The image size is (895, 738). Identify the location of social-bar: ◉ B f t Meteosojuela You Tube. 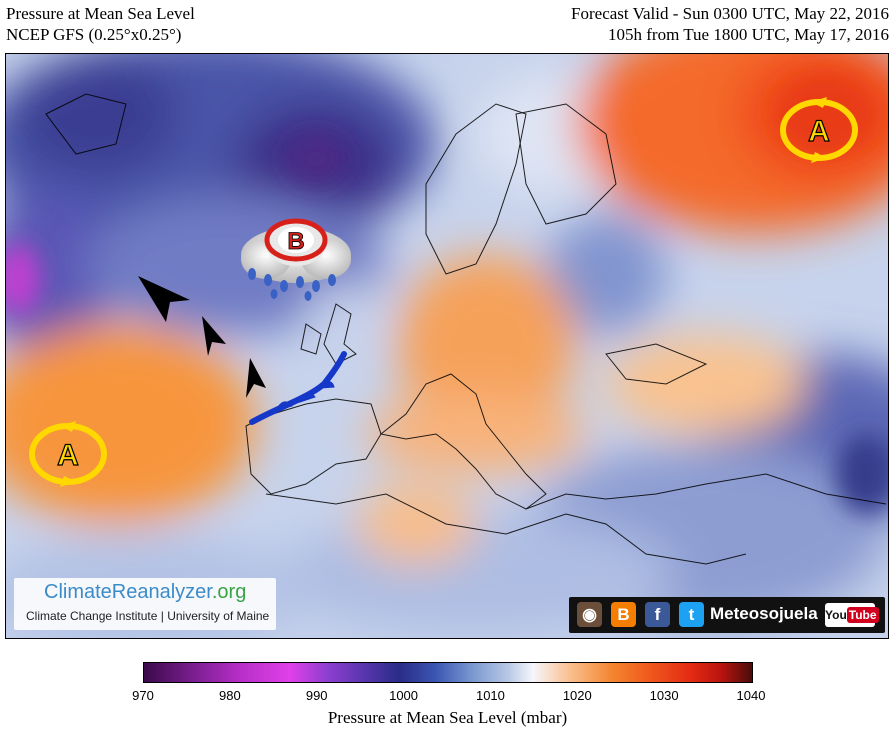
(727, 615).